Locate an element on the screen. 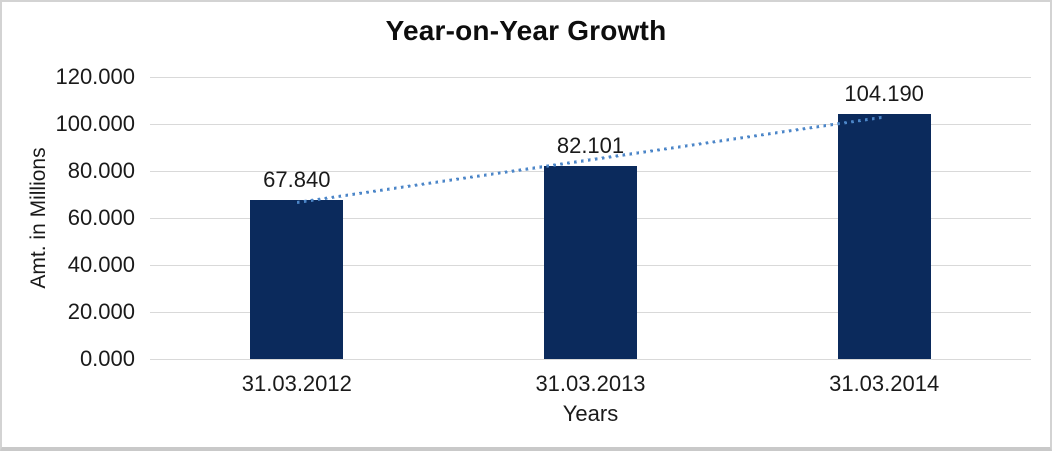  bar-value-label: 104.190 is located at coordinates (884, 94).